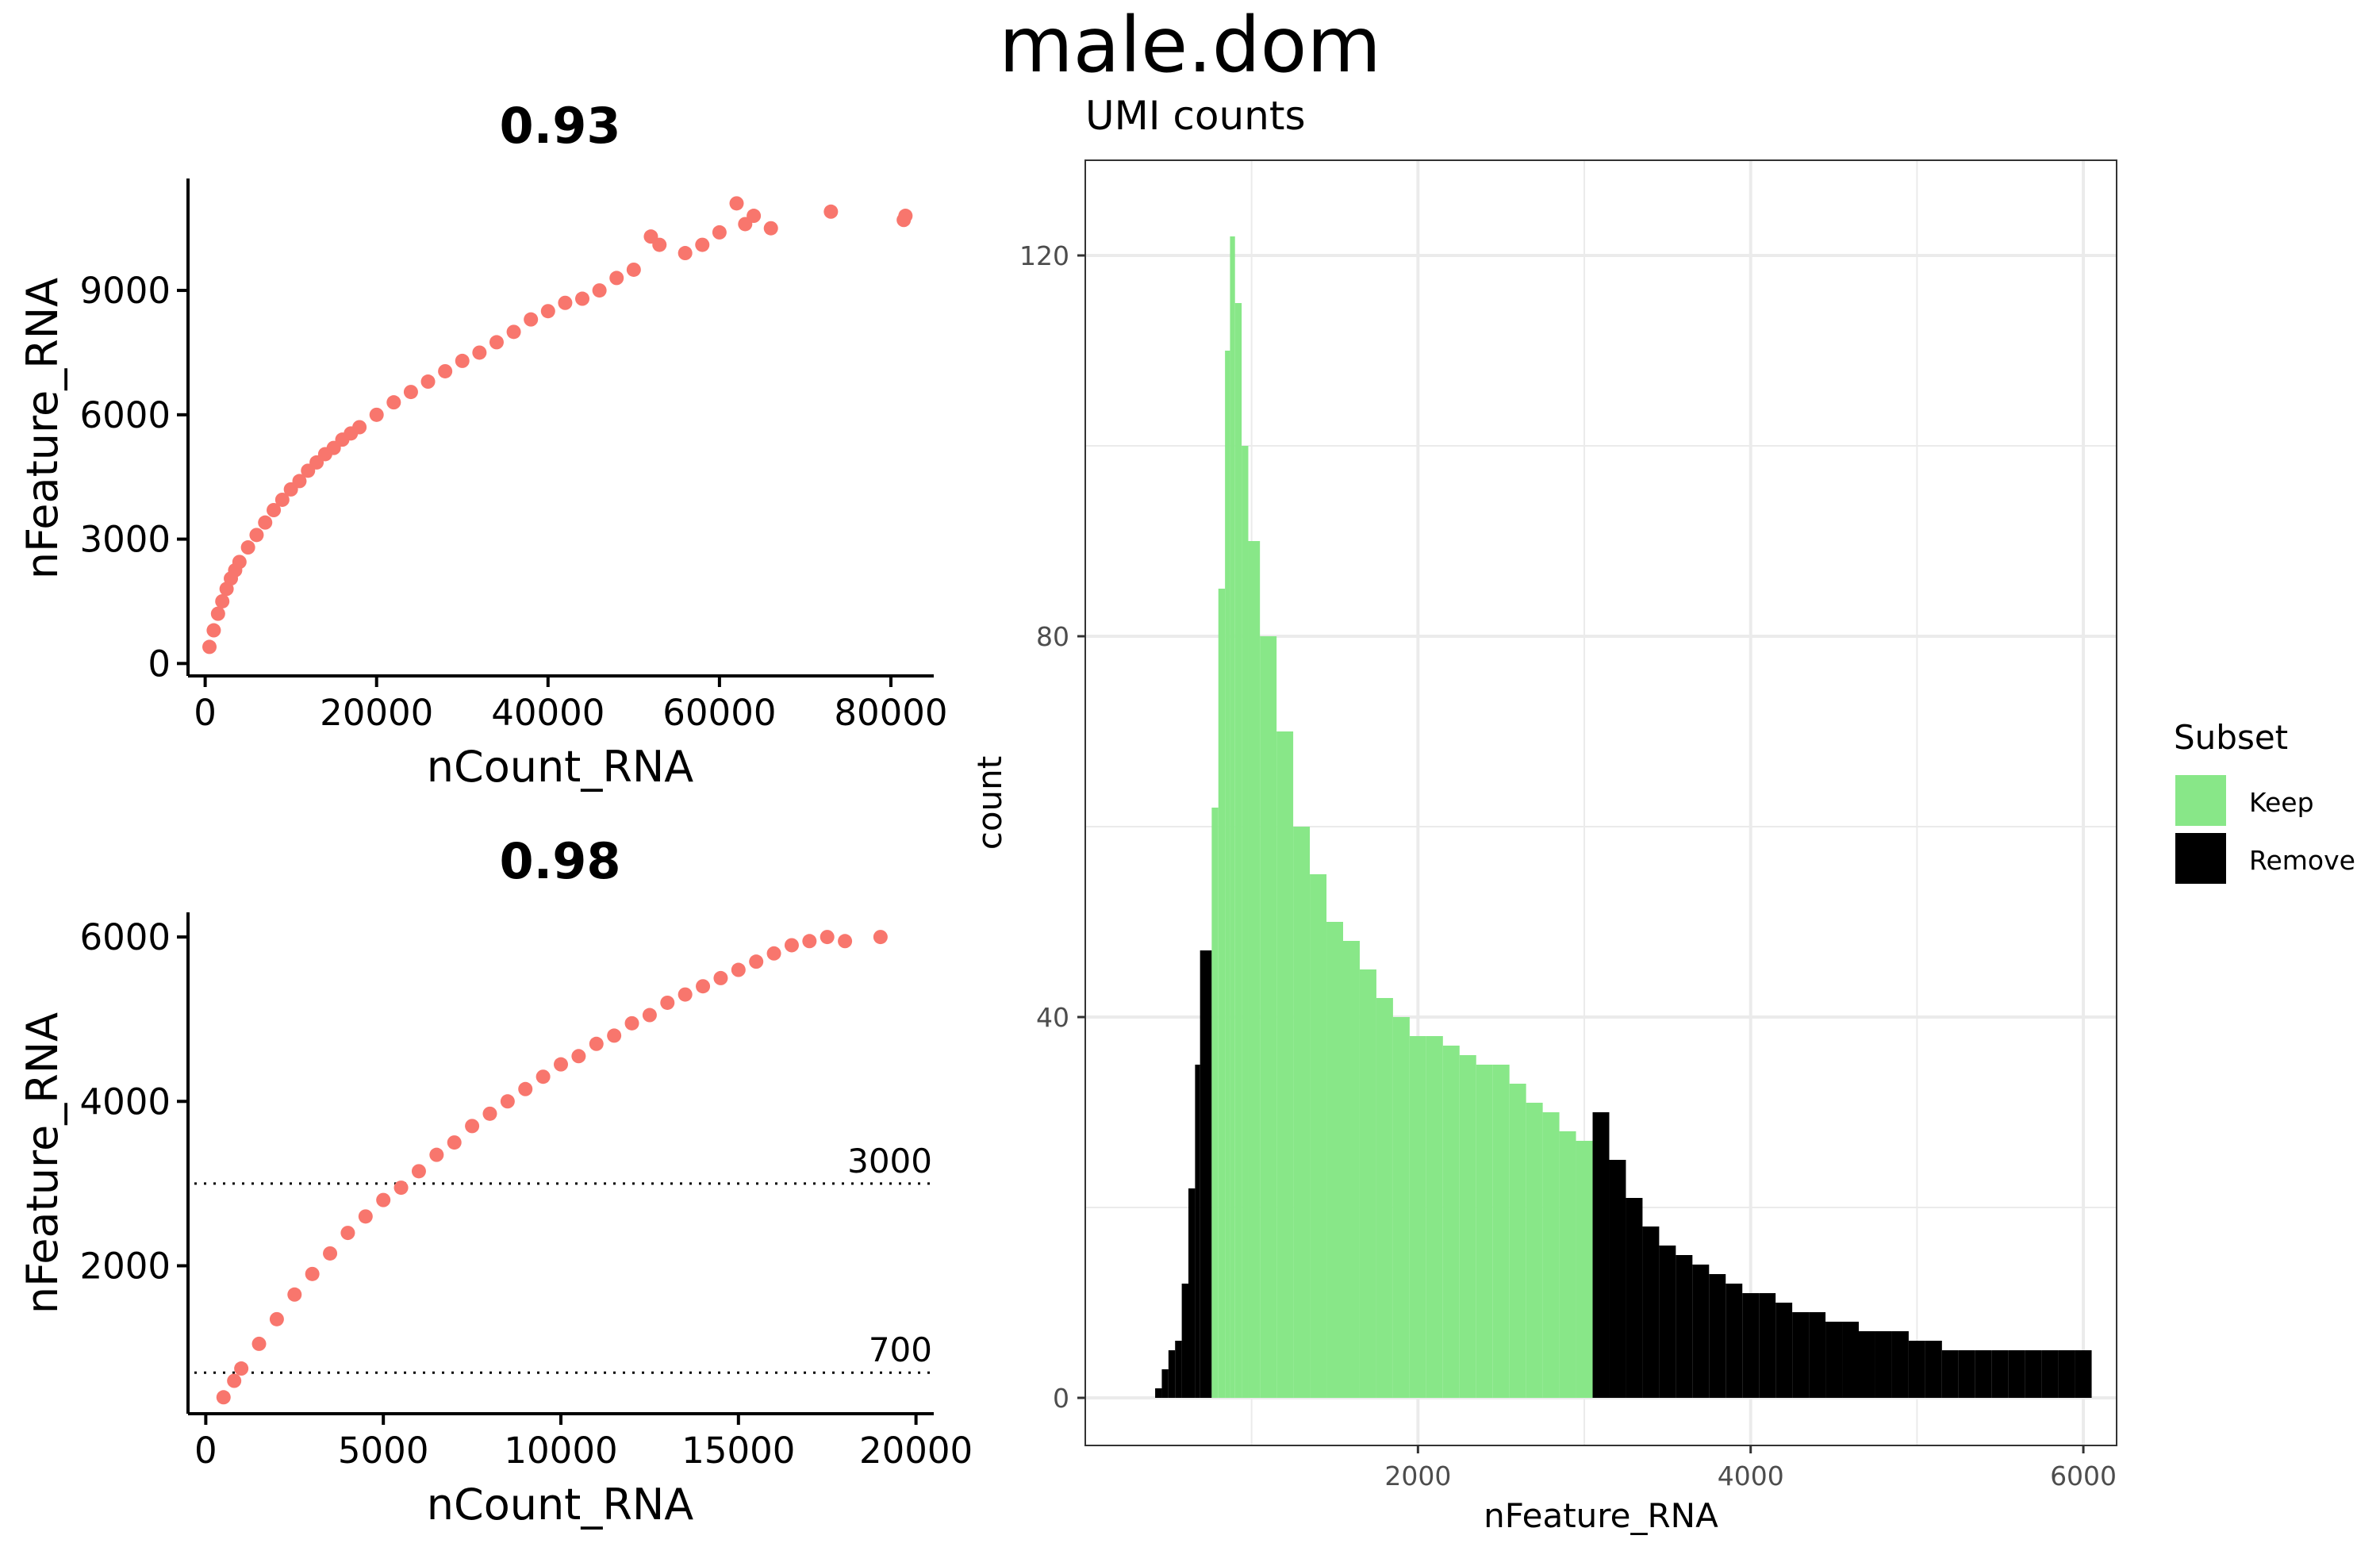 This screenshot has width=2380, height=1547. Describe the element at coordinates (916, 1451) in the screenshot. I see `s2-x-tick-label: 20000` at that location.